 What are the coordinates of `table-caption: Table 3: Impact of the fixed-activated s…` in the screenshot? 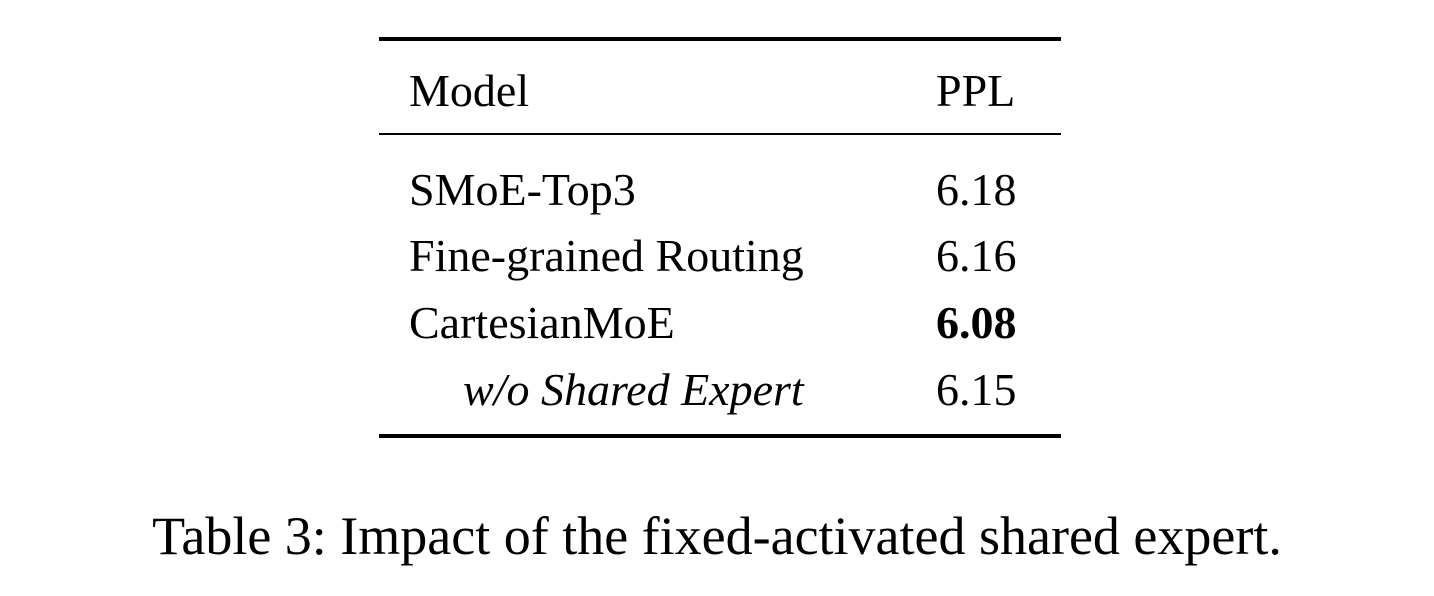 It's located at (717, 536).